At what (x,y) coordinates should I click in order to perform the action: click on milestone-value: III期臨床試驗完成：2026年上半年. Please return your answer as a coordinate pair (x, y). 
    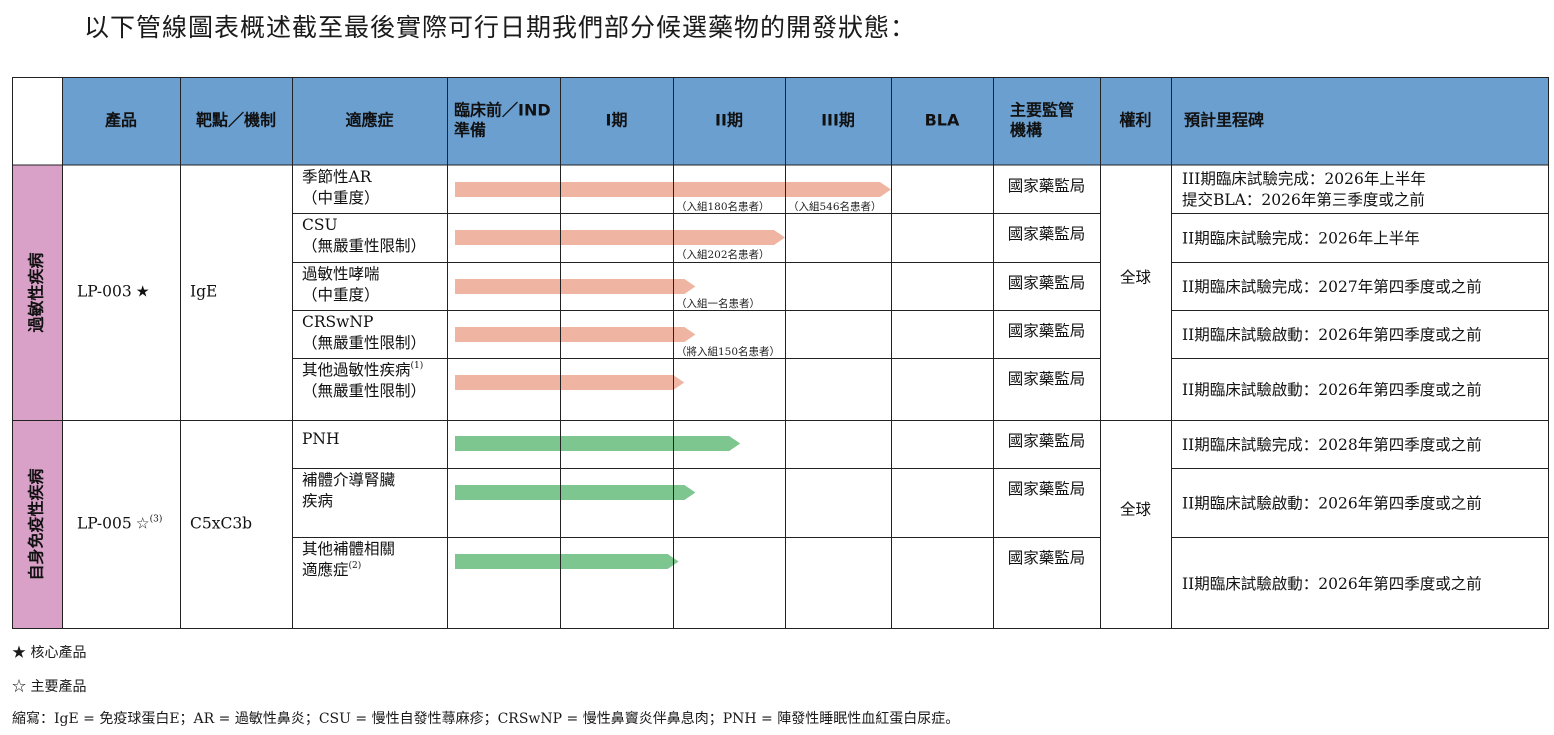
    Looking at the image, I should click on (1304, 179).